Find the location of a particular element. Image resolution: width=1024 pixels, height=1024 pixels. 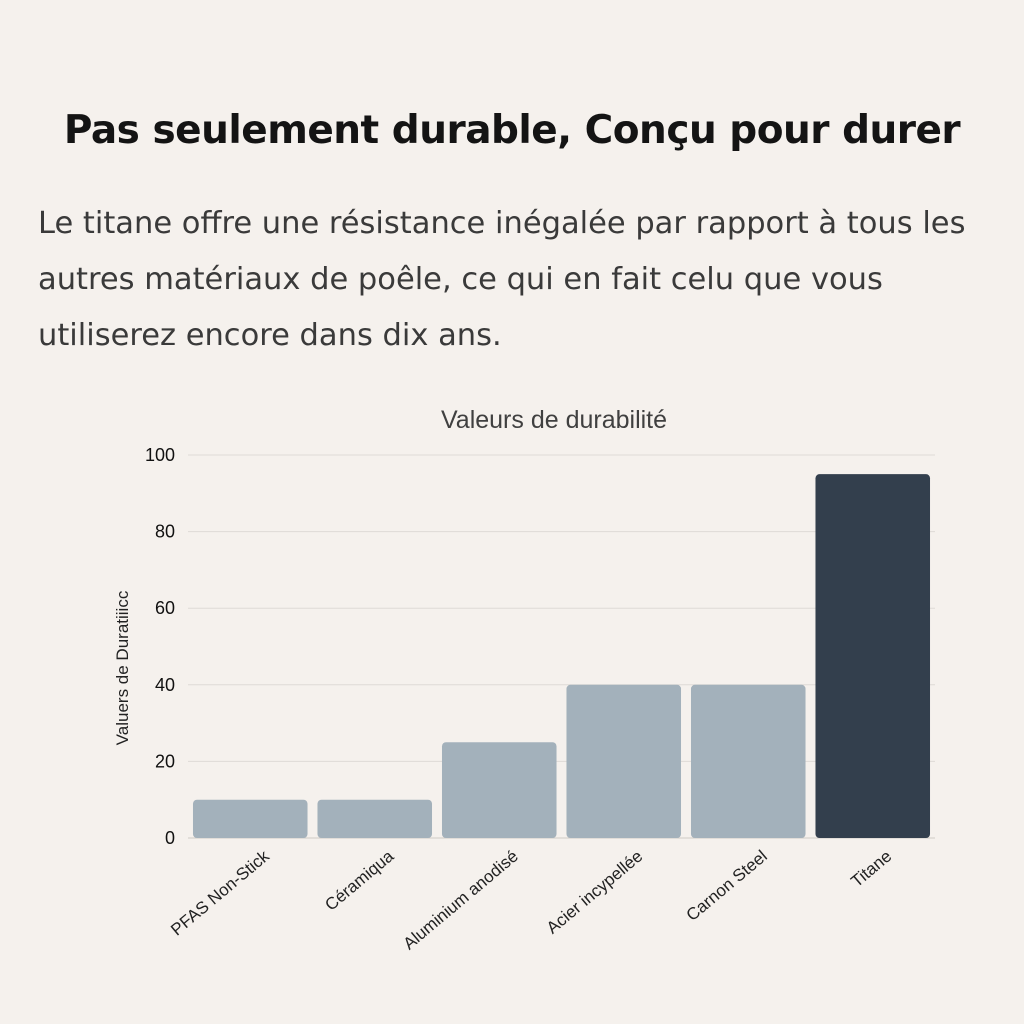

bar-carnon-steel is located at coordinates (748, 761).